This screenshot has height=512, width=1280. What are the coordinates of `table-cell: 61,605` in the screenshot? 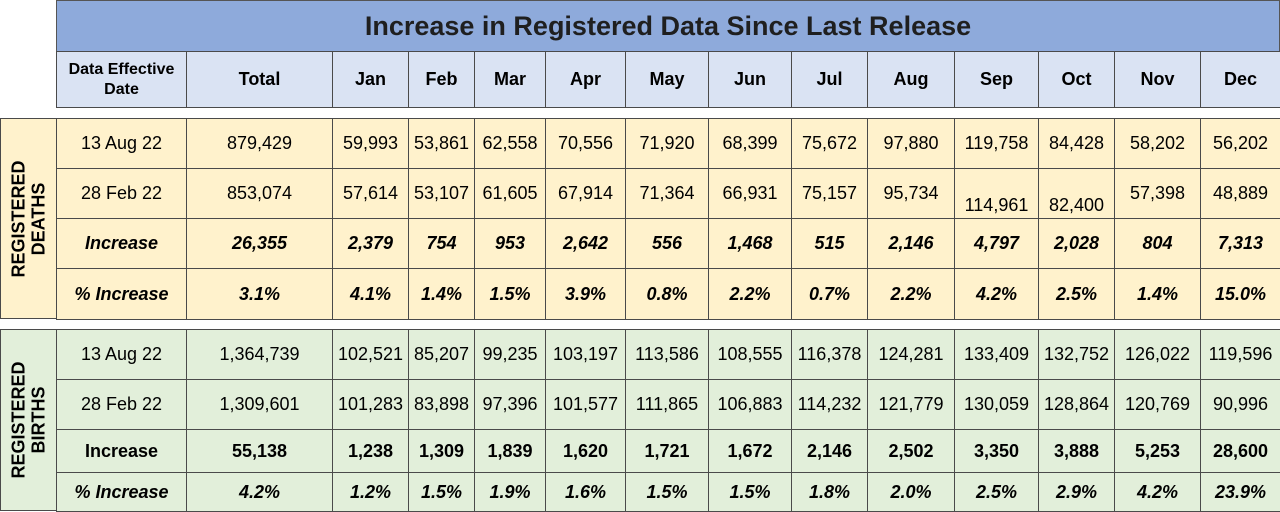 It's located at (510, 194).